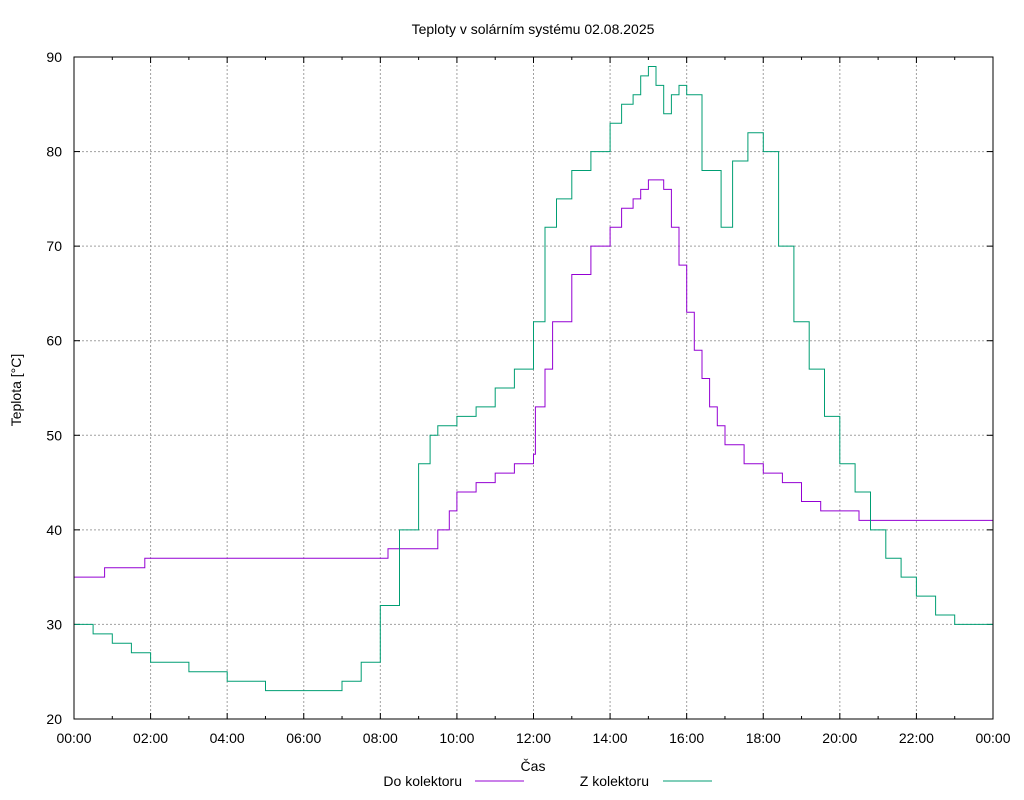 This screenshot has height=800, width=1024. I want to click on legend-label-1: Do kolektoru, so click(422, 781).